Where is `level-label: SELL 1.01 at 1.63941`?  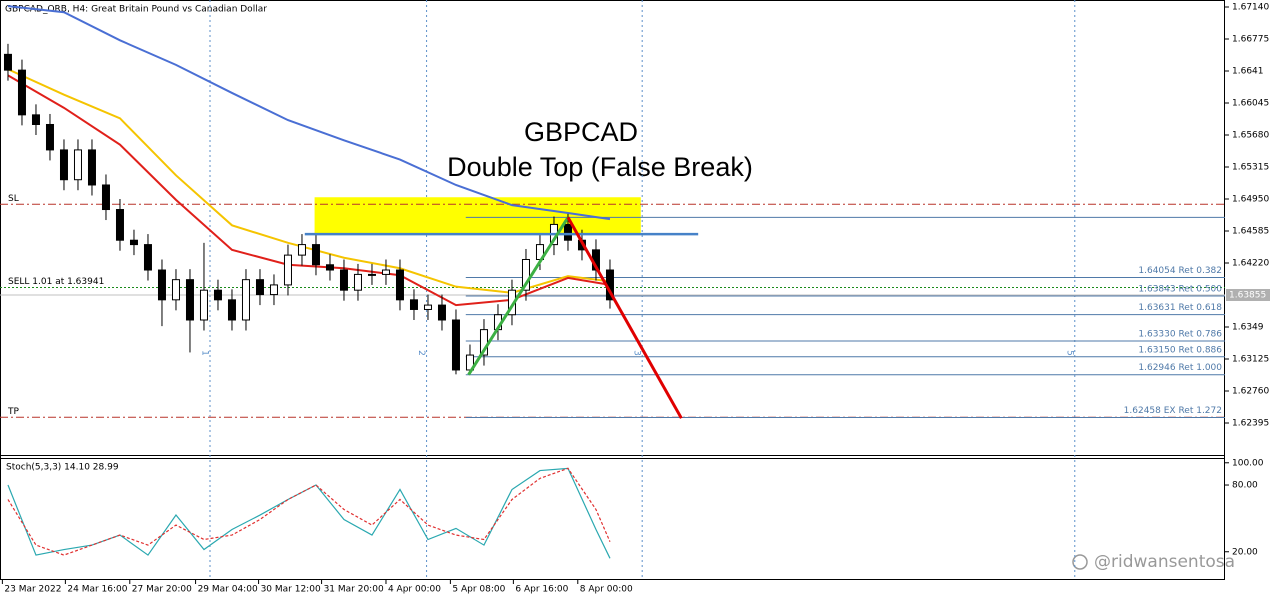 level-label: SELL 1.01 at 1.63941 is located at coordinates (56, 282).